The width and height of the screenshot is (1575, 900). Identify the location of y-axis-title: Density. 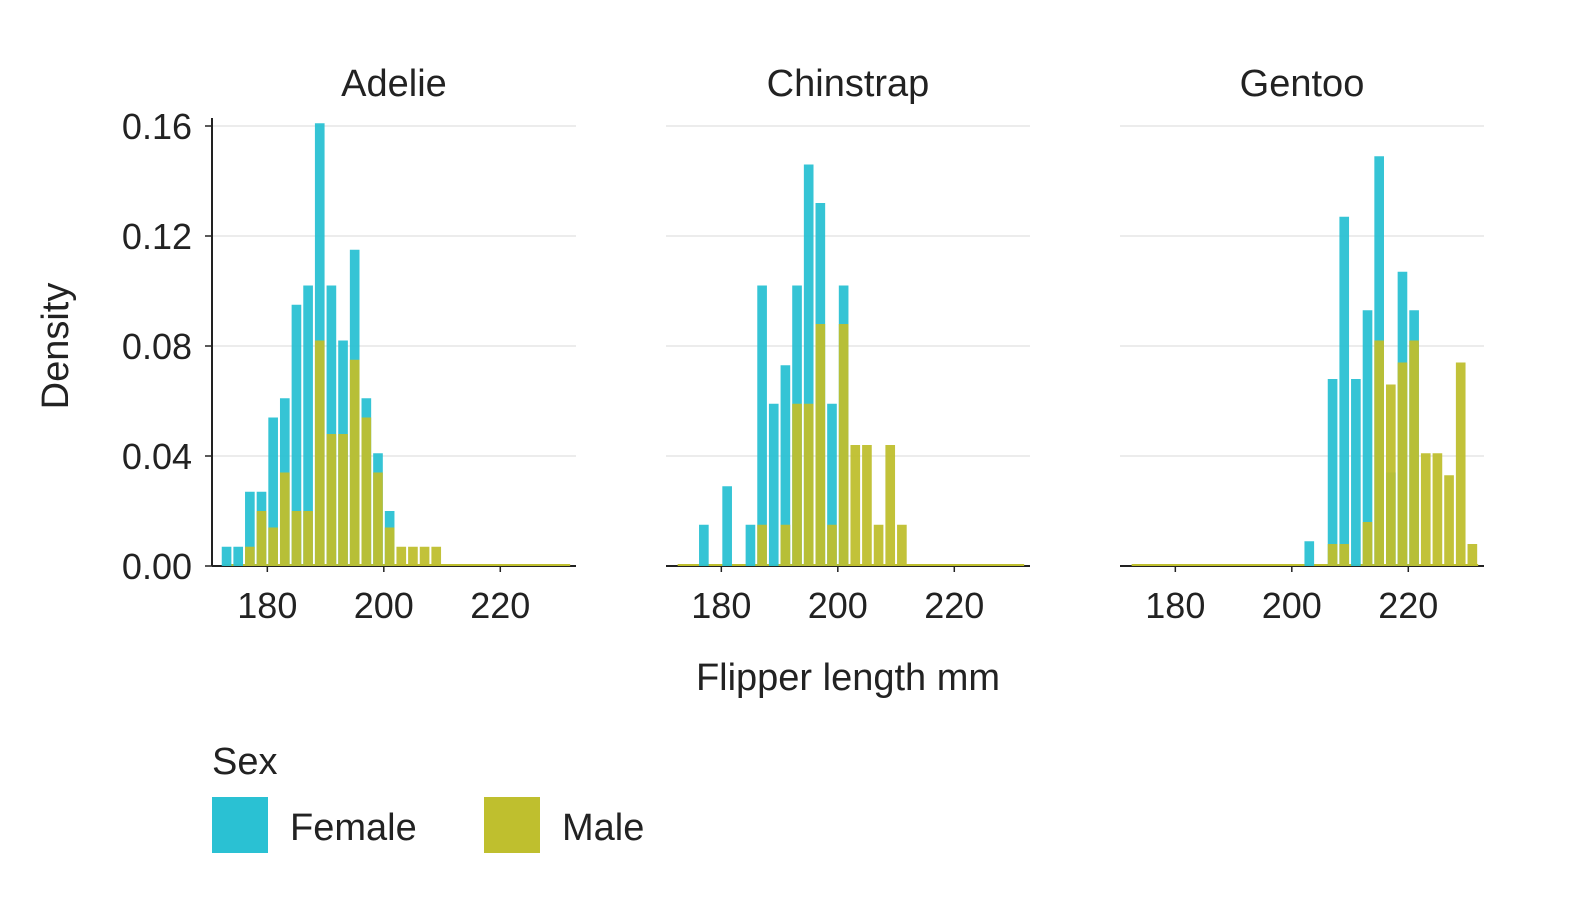
(56, 346).